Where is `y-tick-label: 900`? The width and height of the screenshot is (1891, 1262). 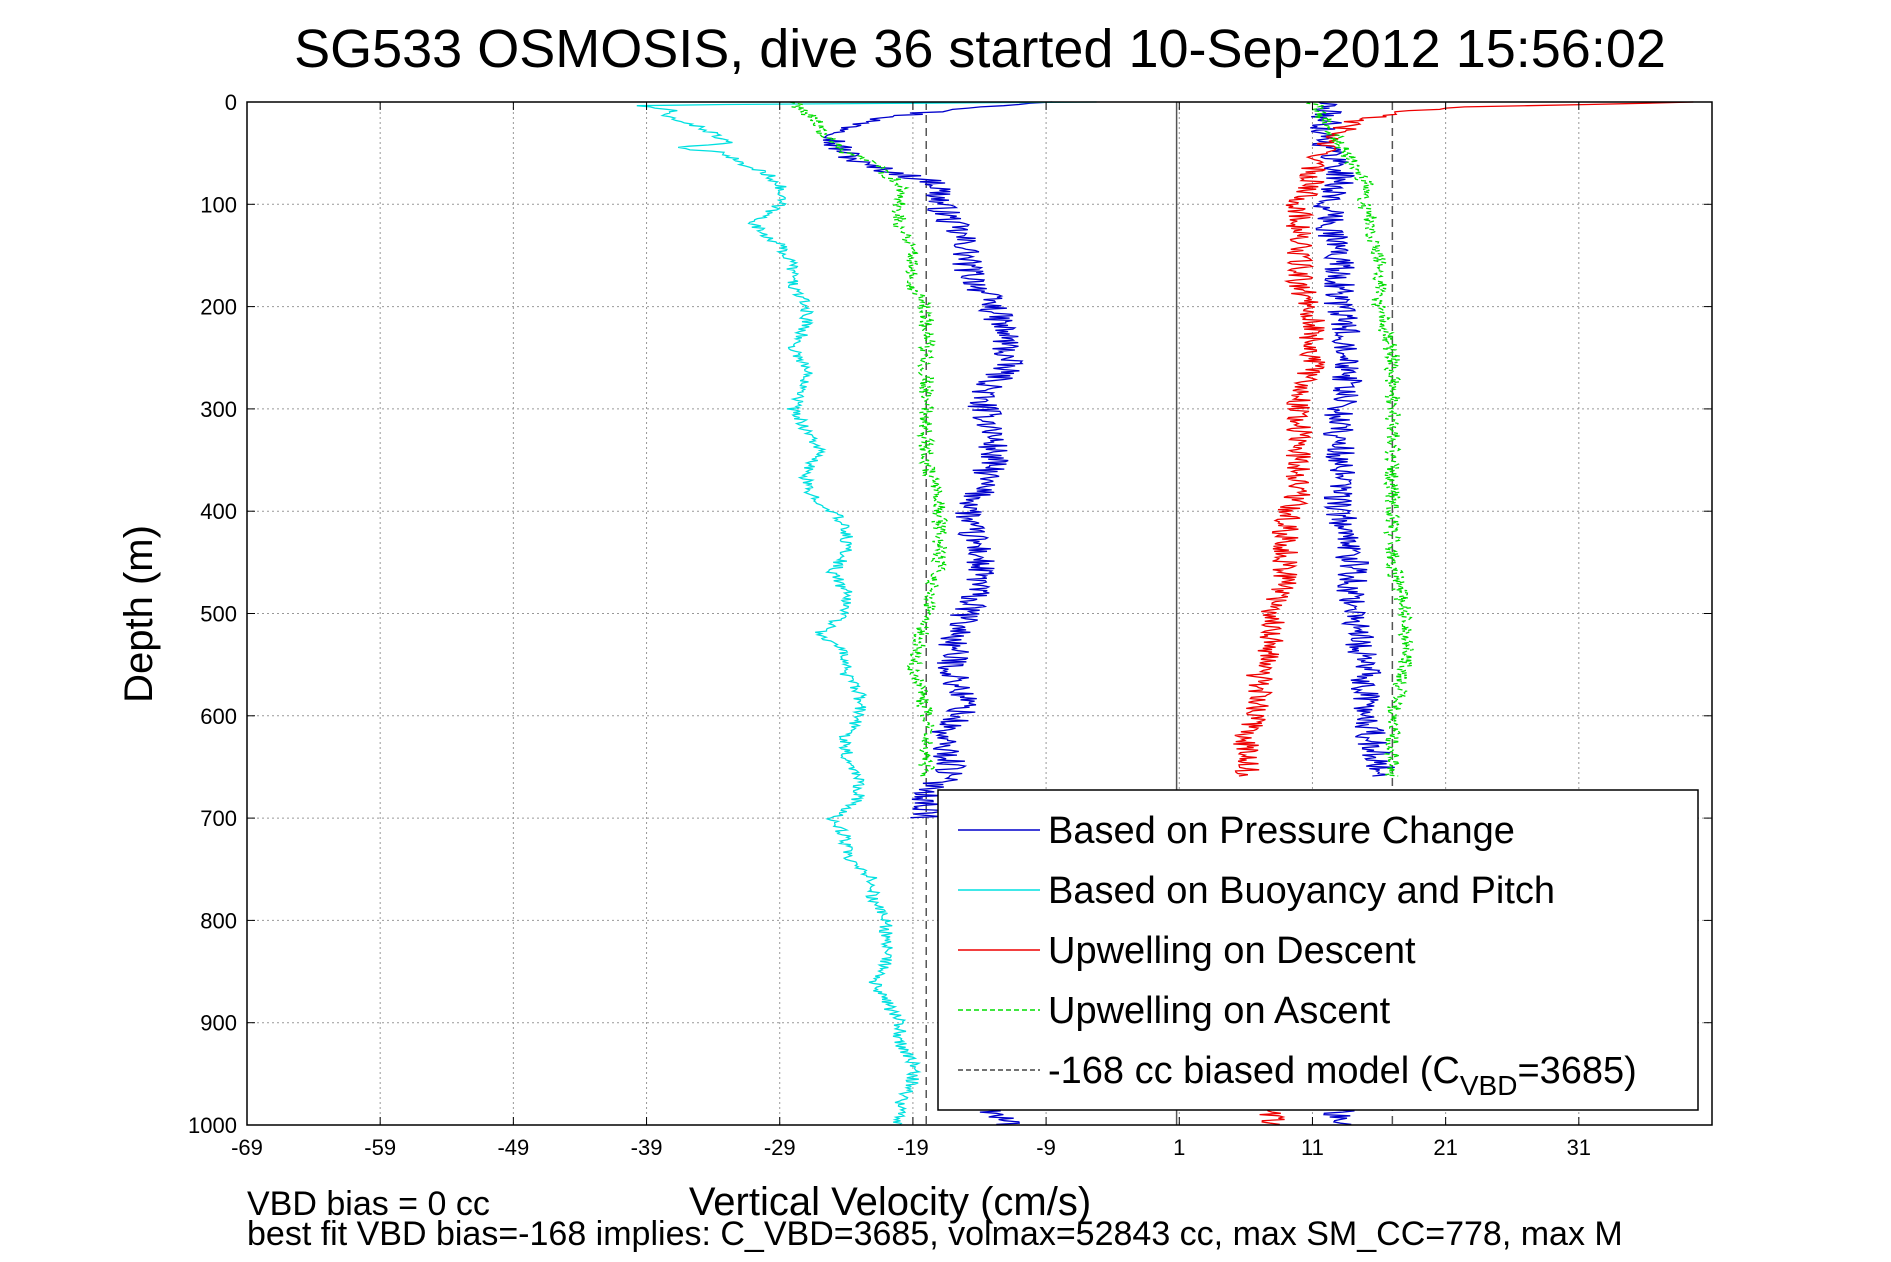 y-tick-label: 900 is located at coordinates (218, 1023).